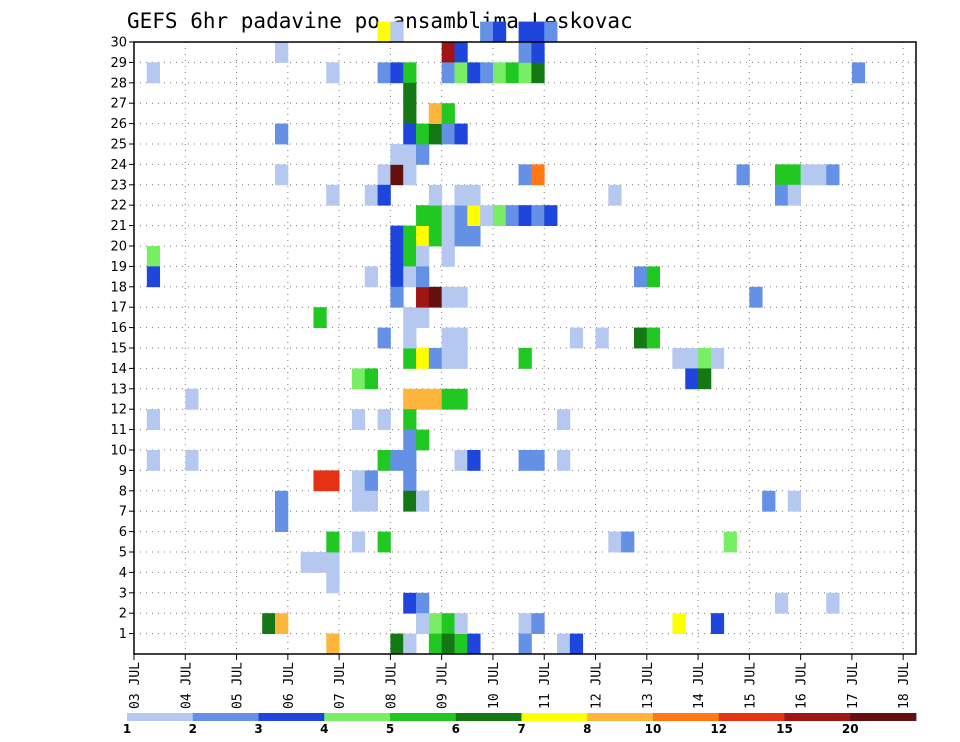 The width and height of the screenshot is (960, 742). What do you see at coordinates (750, 685) in the screenshot?
I see `x-tick-label-12: 15 JUL` at bounding box center [750, 685].